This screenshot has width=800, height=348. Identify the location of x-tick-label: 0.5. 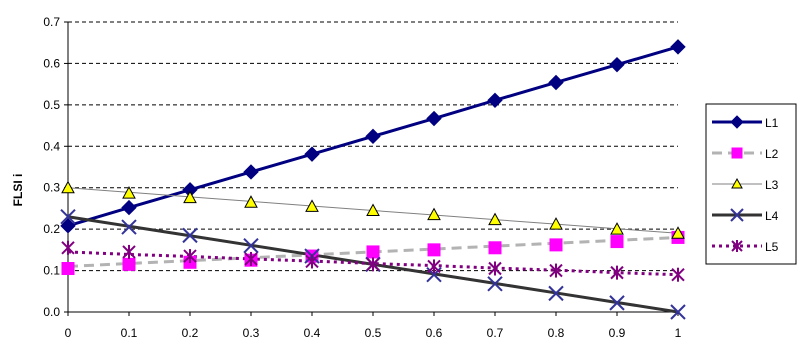
(373, 333).